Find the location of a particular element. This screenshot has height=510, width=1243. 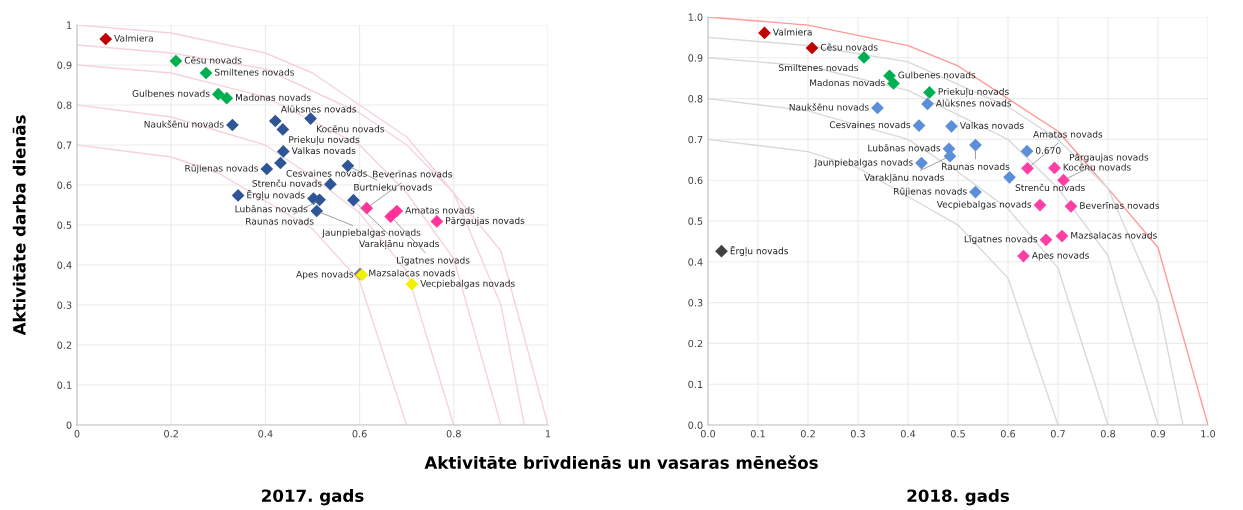

y-tick-label: 0.3 is located at coordinates (64, 305).